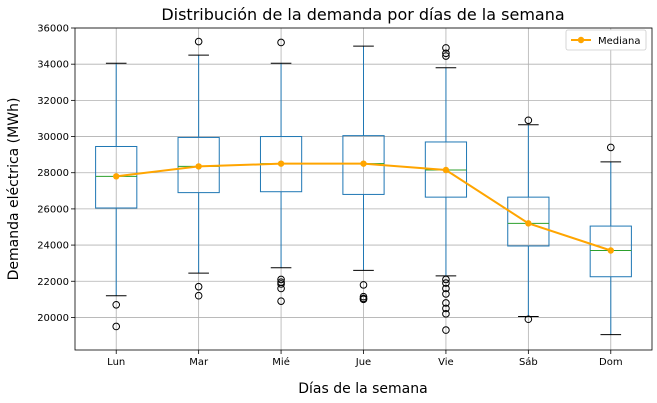 Image resolution: width=657 pixels, height=403 pixels. Describe the element at coordinates (53, 101) in the screenshot. I see `y-tick-label: 32000` at that location.